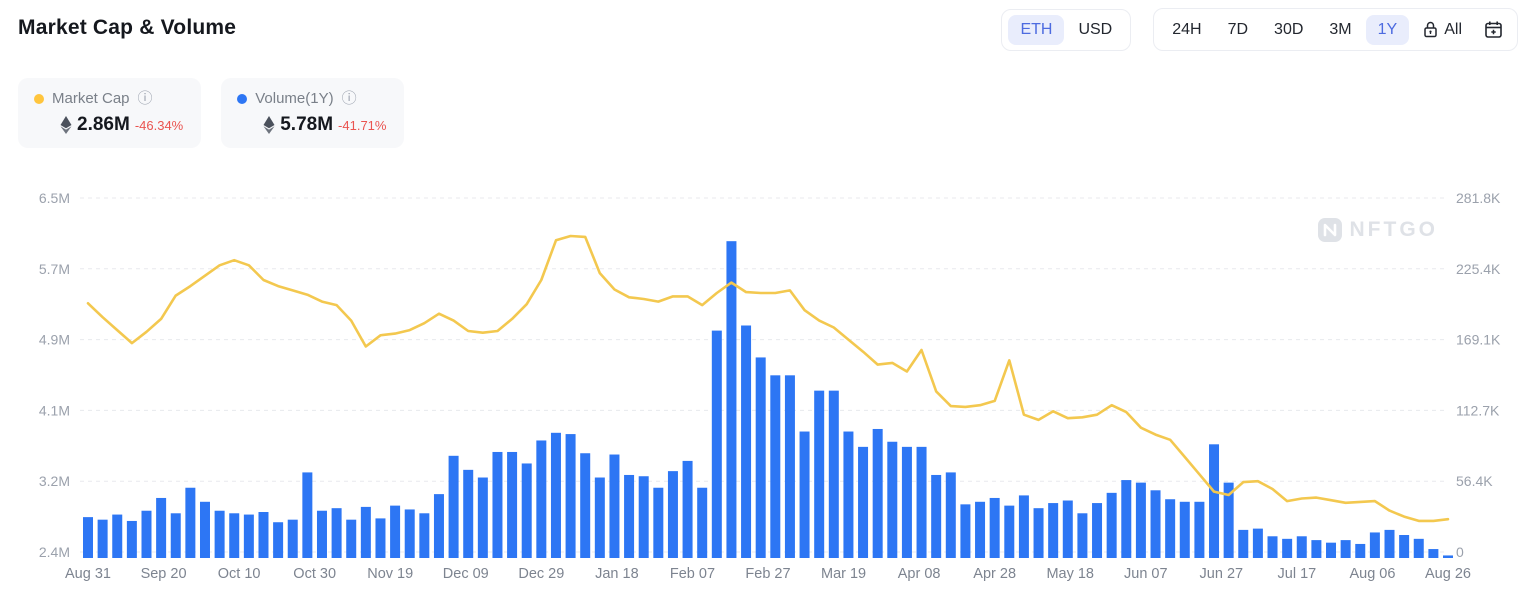  What do you see at coordinates (1448, 574) in the screenshot?
I see `svg-text: Aug 26` at bounding box center [1448, 574].